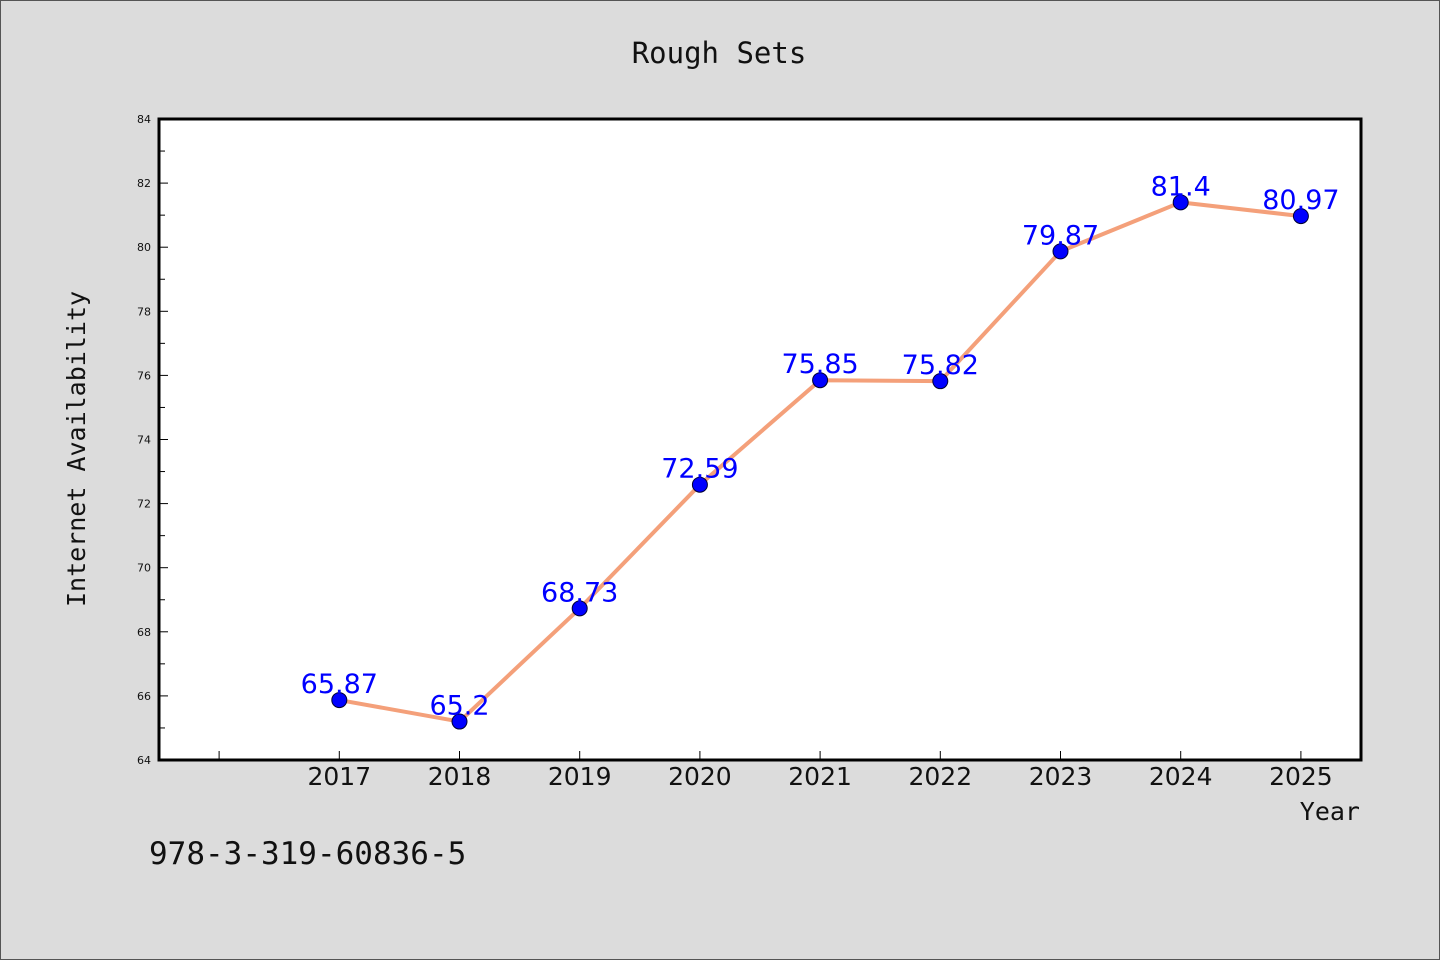 Image resolution: width=1440 pixels, height=960 pixels. What do you see at coordinates (580, 776) in the screenshot?
I see `x-tick-label: 2019` at bounding box center [580, 776].